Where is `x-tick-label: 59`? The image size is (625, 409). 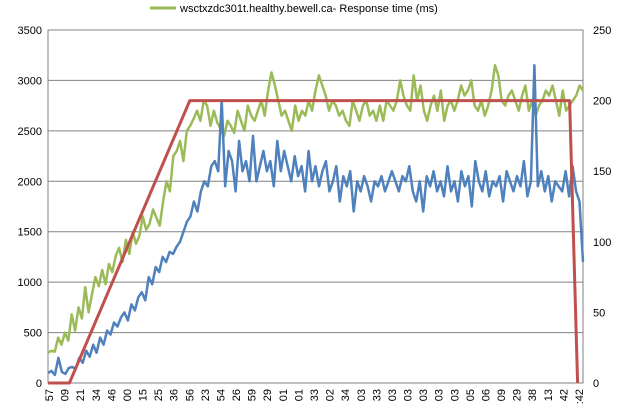
x-tick-label: 59 is located at coordinates (253, 395).